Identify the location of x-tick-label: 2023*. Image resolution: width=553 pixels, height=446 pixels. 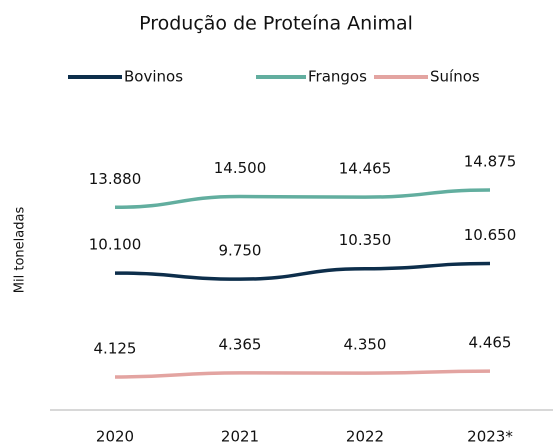
(490, 437).